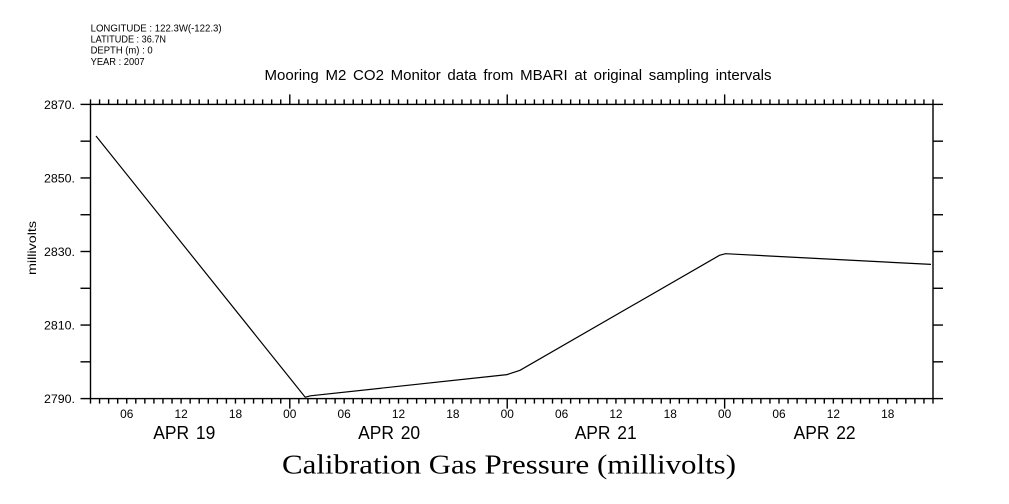 This screenshot has width=1009, height=504. I want to click on svg-text: 2810., so click(59, 326).